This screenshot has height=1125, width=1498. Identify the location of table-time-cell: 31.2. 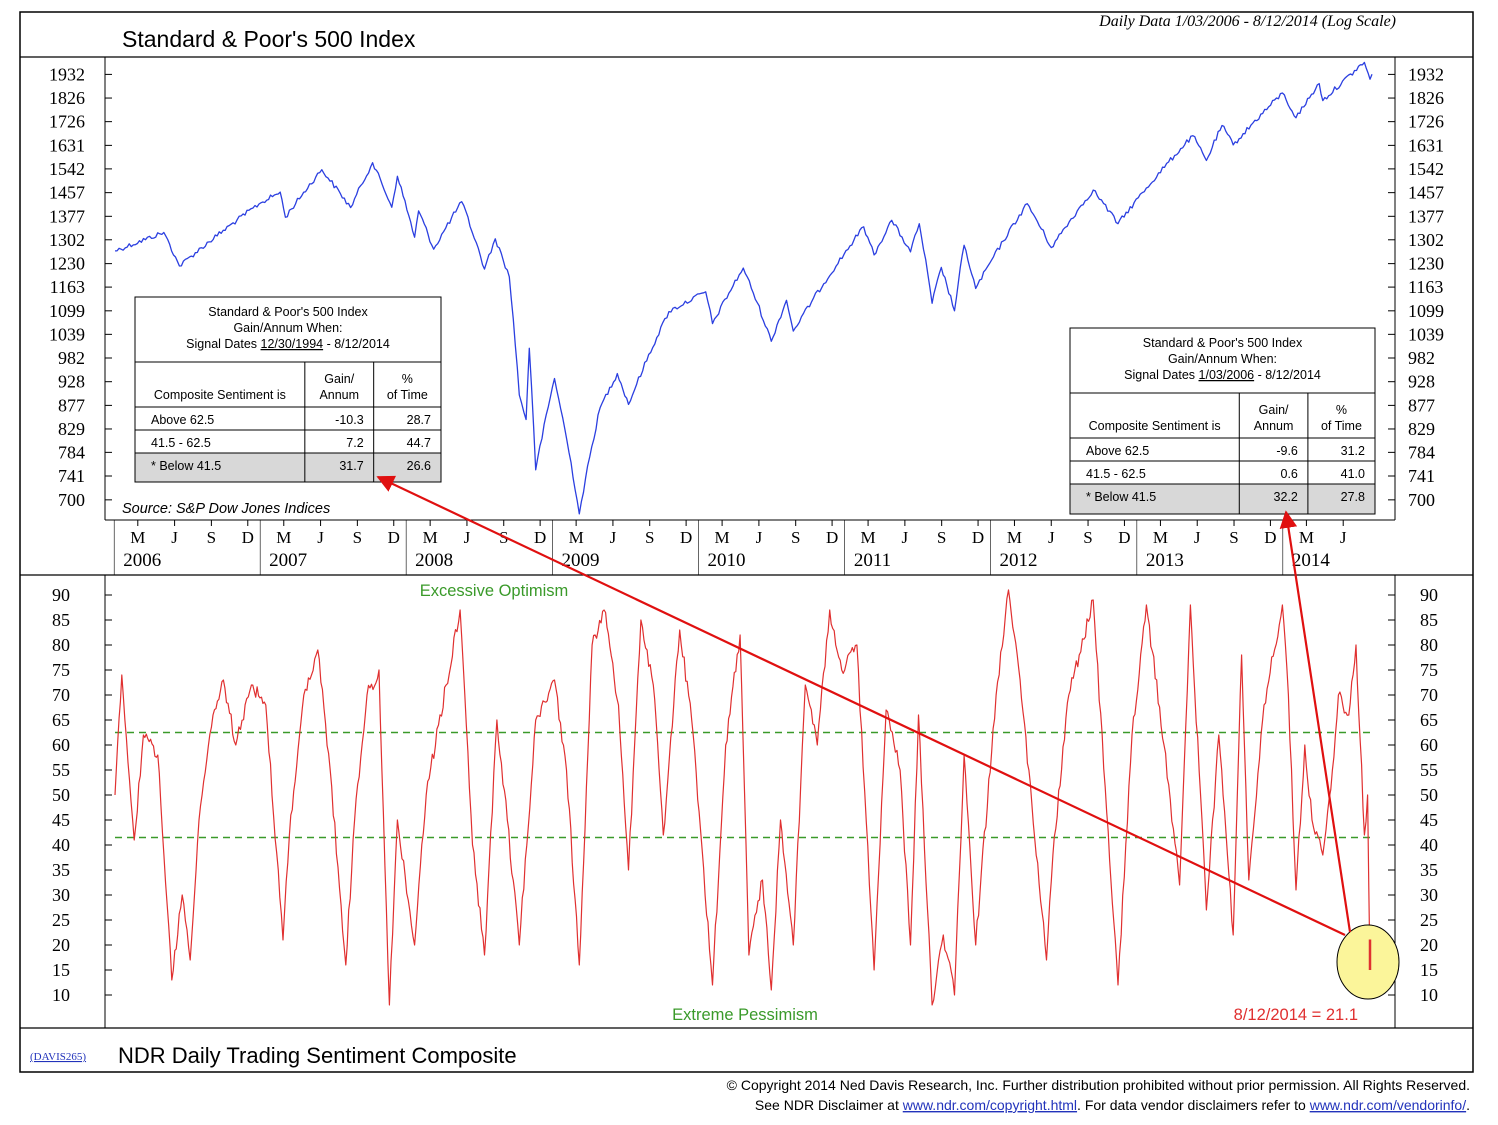
(1353, 451).